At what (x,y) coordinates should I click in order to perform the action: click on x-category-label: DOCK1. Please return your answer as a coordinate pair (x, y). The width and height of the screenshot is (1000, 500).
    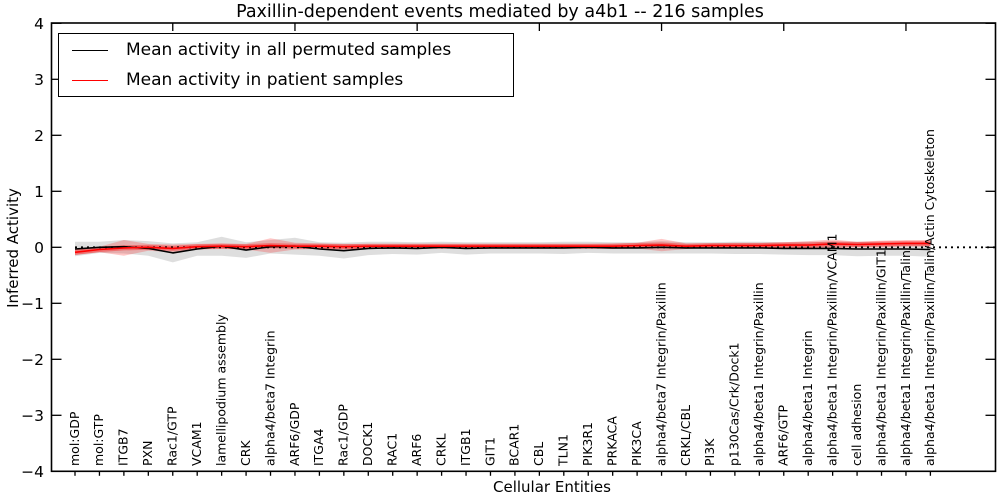
    Looking at the image, I should click on (367, 444).